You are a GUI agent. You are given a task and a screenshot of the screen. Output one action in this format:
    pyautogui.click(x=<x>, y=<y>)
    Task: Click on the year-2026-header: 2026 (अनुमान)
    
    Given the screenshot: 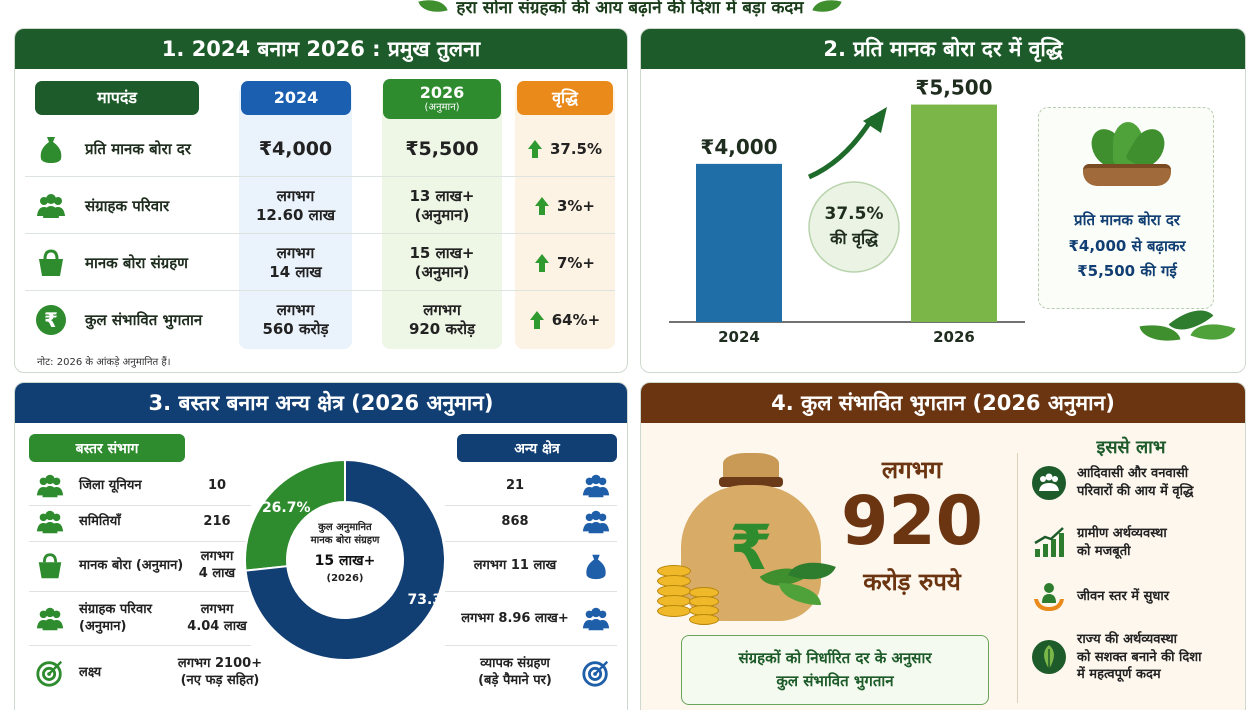 What is the action you would take?
    pyautogui.click(x=442, y=99)
    